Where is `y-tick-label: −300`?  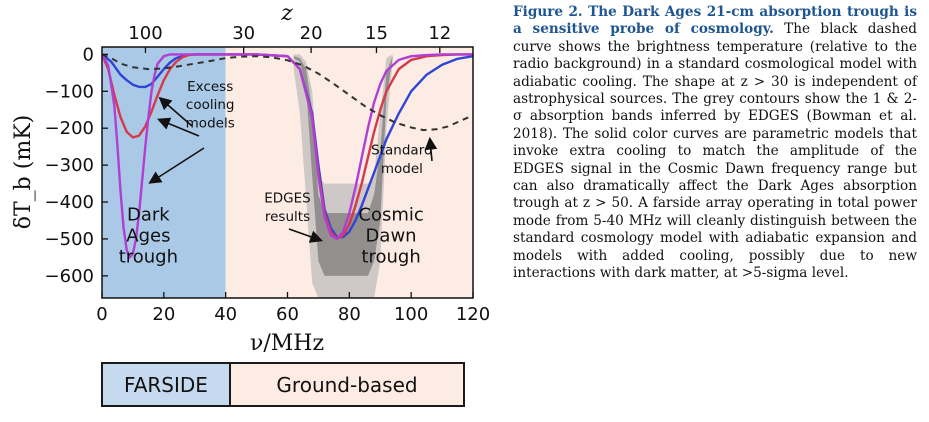 y-tick-label: −300 is located at coordinates (69, 165).